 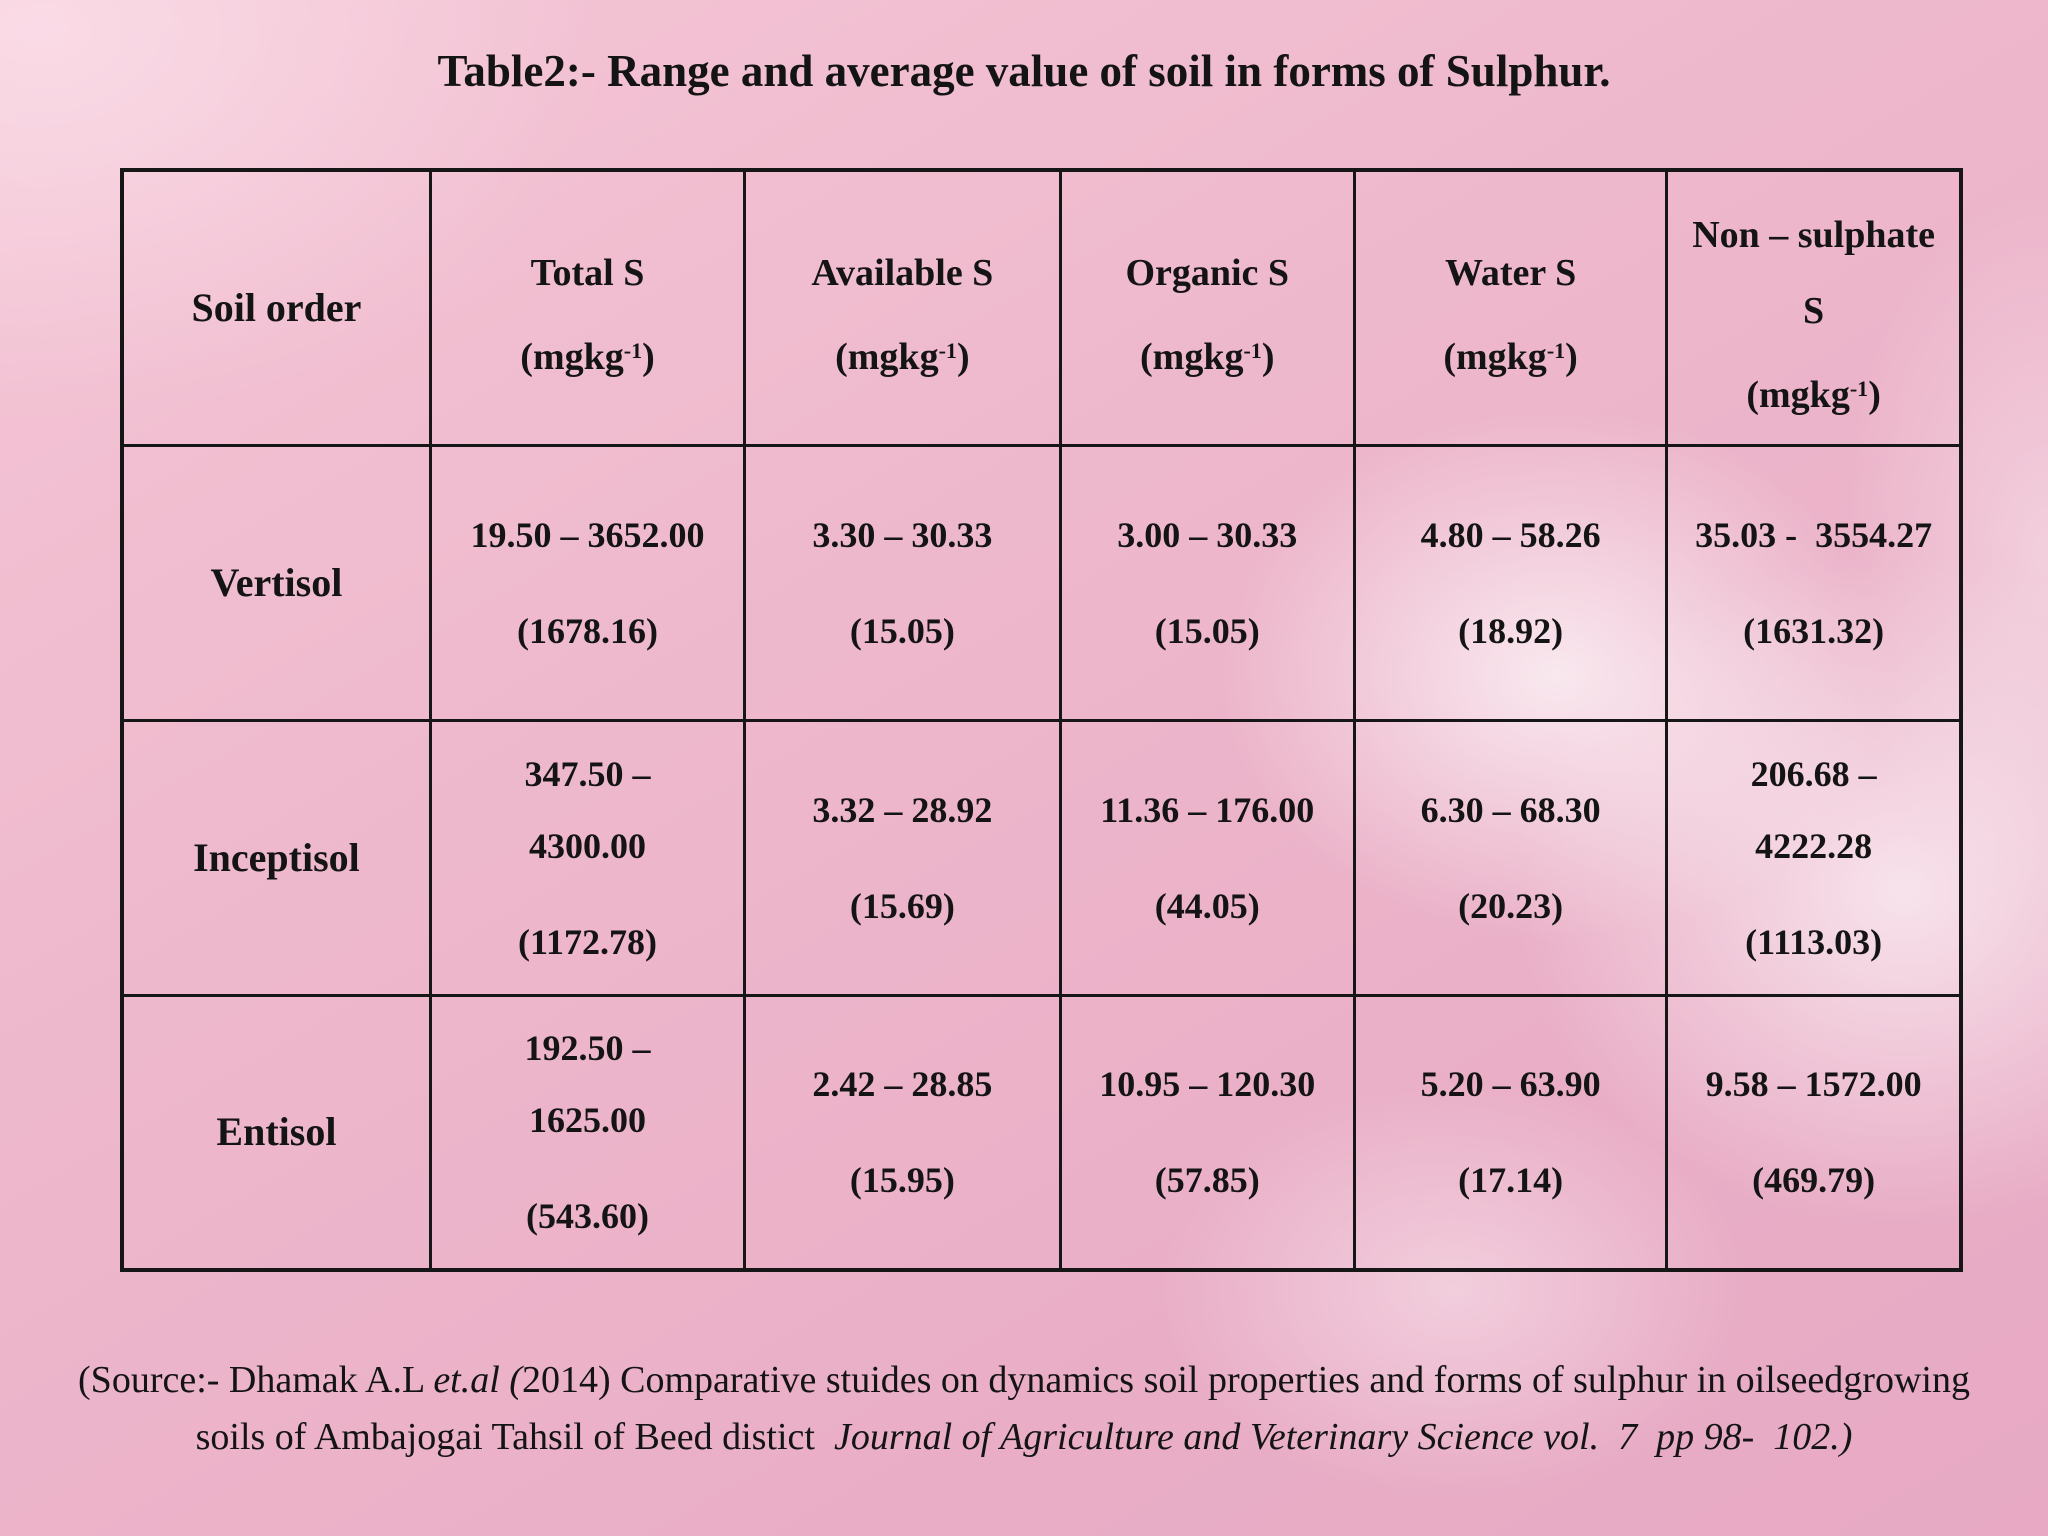 What do you see at coordinates (587, 1084) in the screenshot?
I see `cell-range: 192.50 – 1625.00` at bounding box center [587, 1084].